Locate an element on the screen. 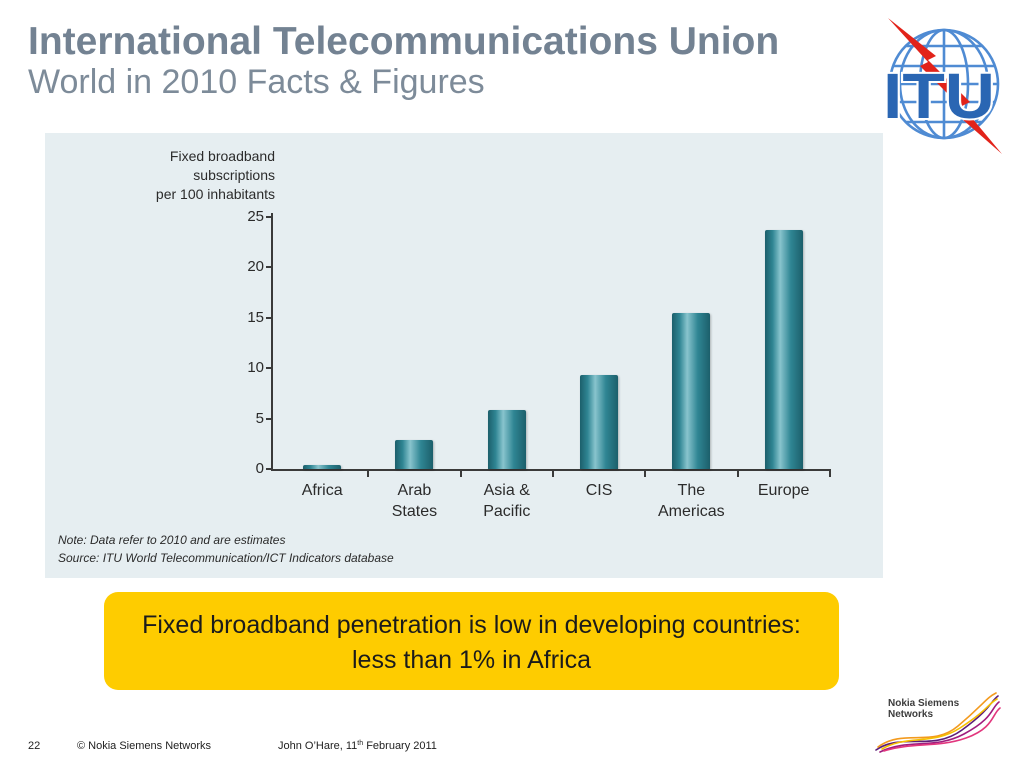  footer-day-suffix: th is located at coordinates (360, 743).